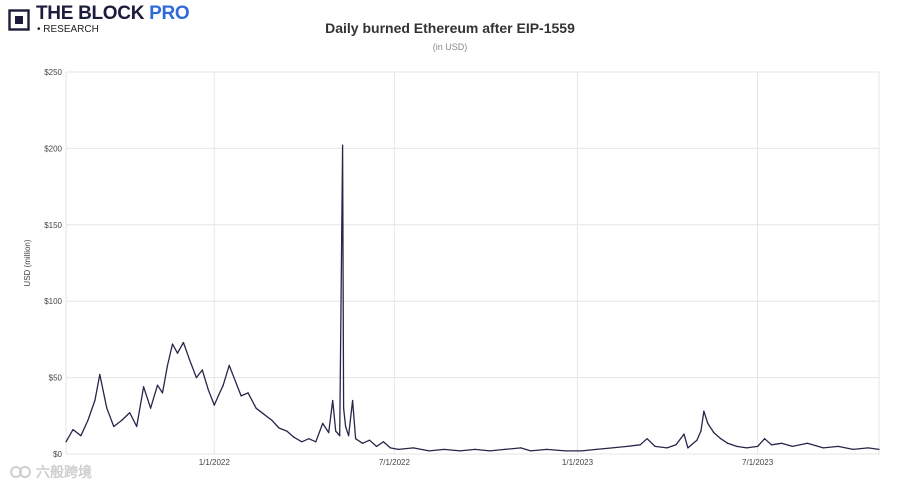  Describe the element at coordinates (113, 13) in the screenshot. I see `brand-name: THE BLOCK PRO` at that location.